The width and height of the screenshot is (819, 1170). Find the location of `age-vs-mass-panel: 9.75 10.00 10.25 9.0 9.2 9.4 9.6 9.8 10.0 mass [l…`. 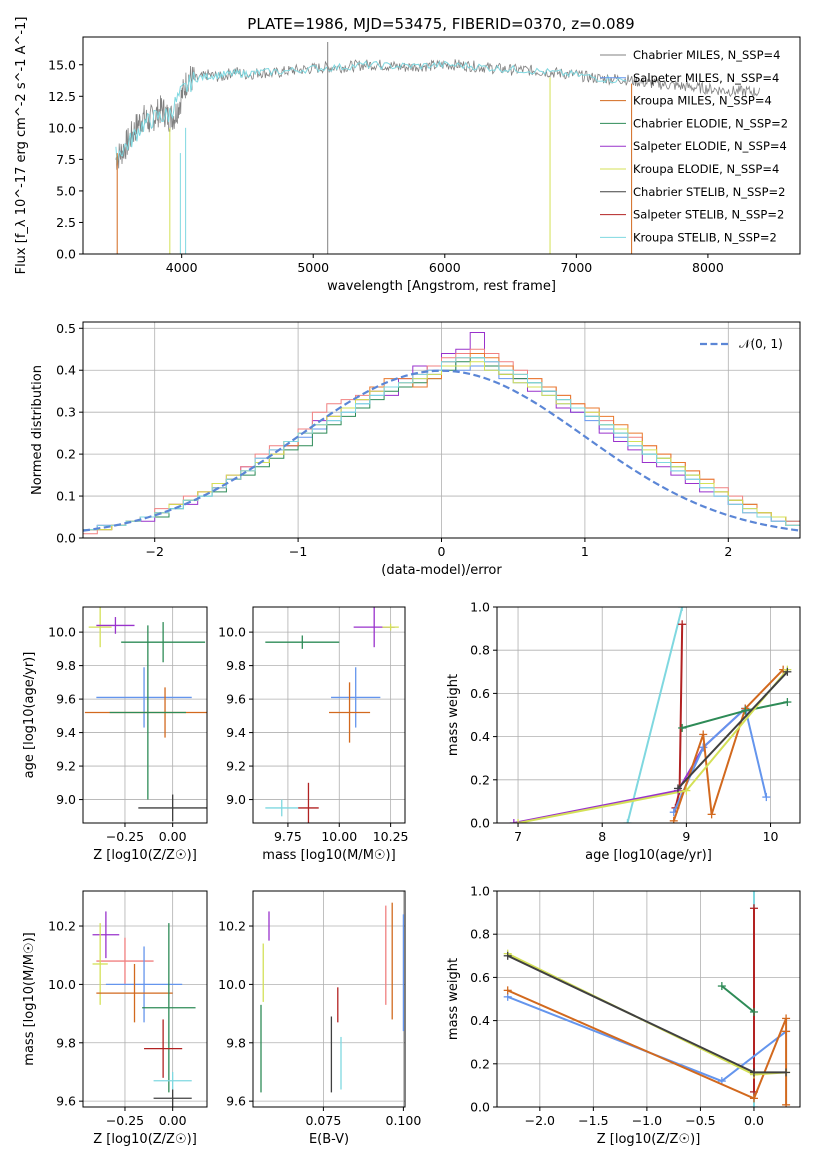

age-vs-mass-panel: 9.75 10.00 10.25 9.0 9.2 9.4 9.6 9.8 10.0 mass [l… is located at coordinates (313, 734).